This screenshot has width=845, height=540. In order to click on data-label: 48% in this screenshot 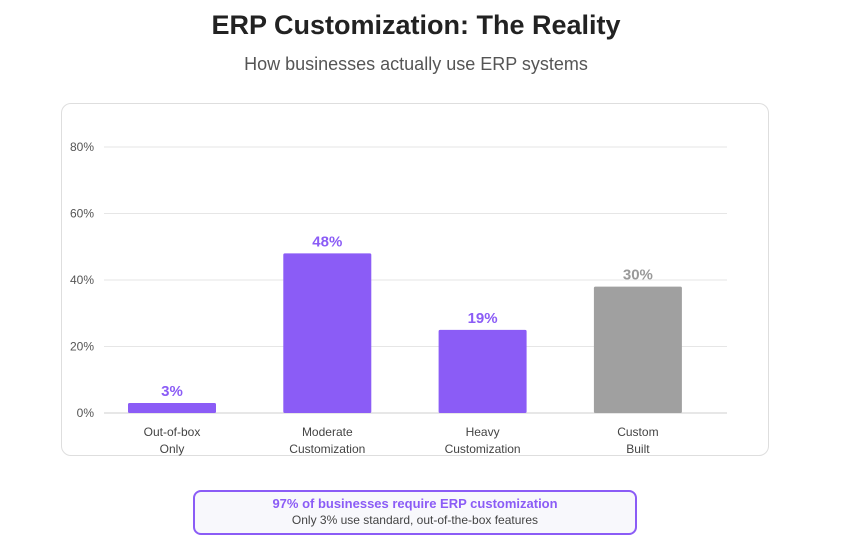, I will do `click(327, 241)`.